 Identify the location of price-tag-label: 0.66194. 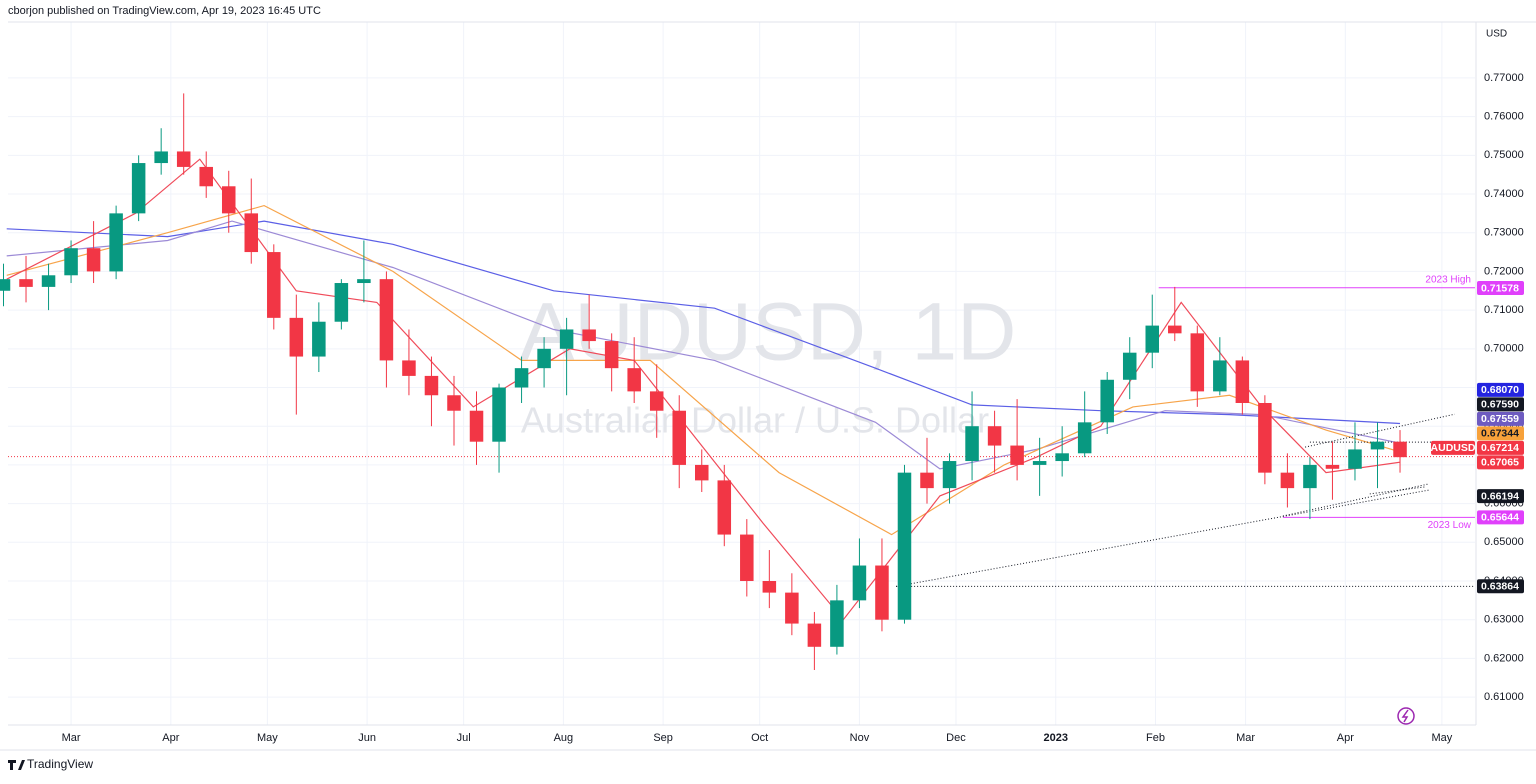
(1500, 496).